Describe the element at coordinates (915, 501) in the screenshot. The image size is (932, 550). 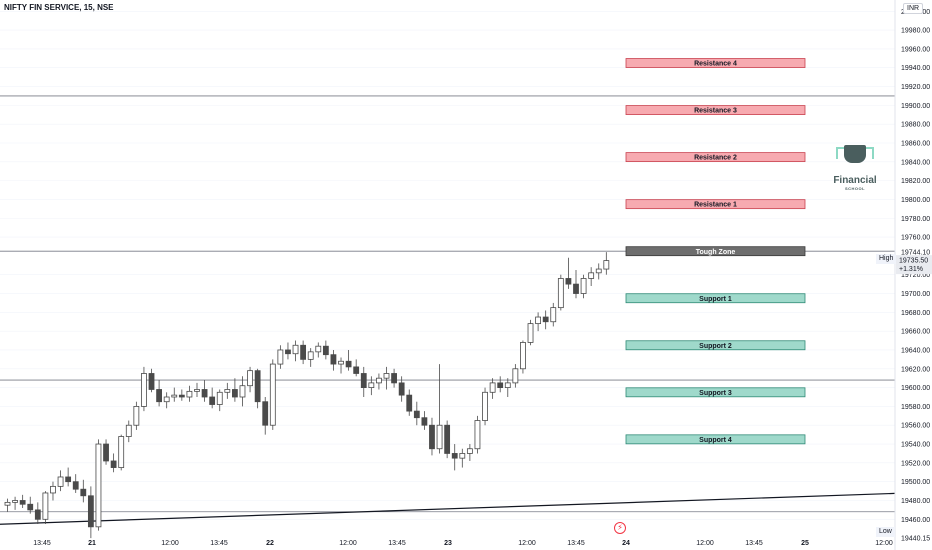
I see `price-tick-label: 19480.00` at that location.